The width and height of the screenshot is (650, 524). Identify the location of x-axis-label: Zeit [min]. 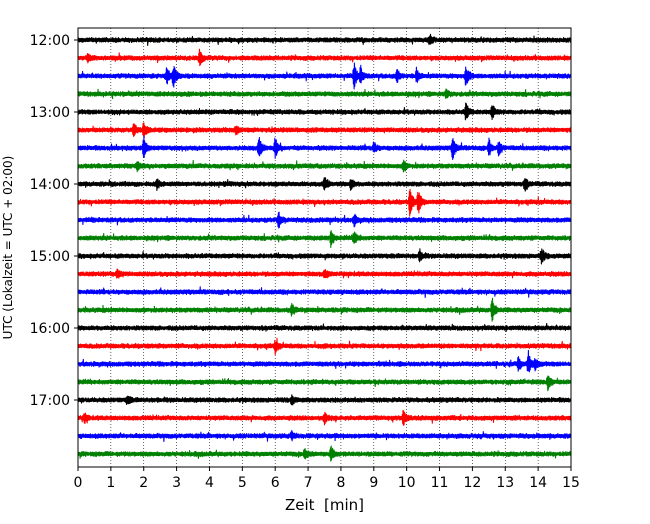
(324, 505).